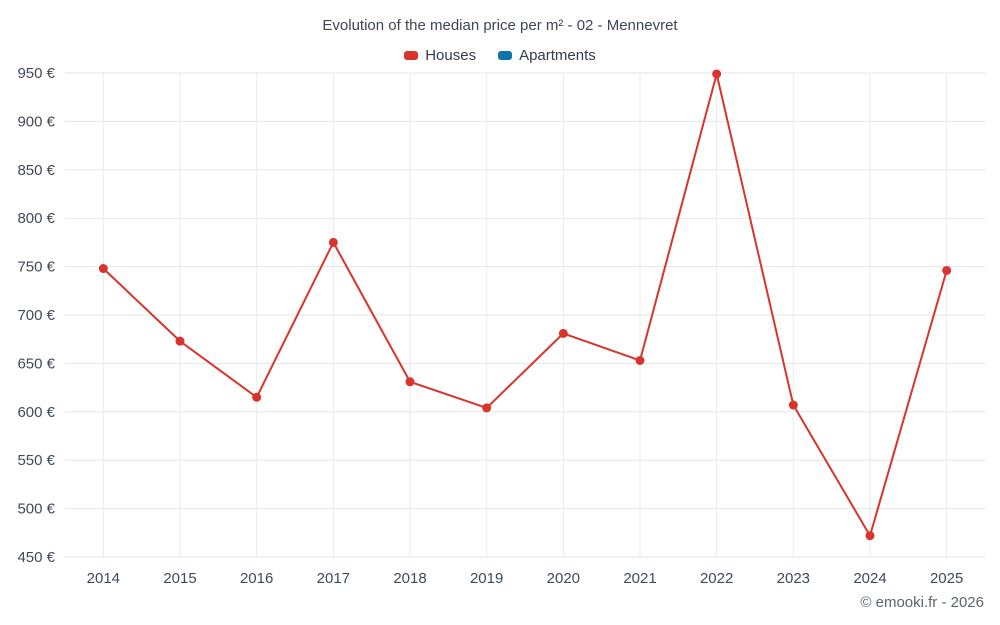  I want to click on x-axis-tick-label: 2024, so click(869, 578).